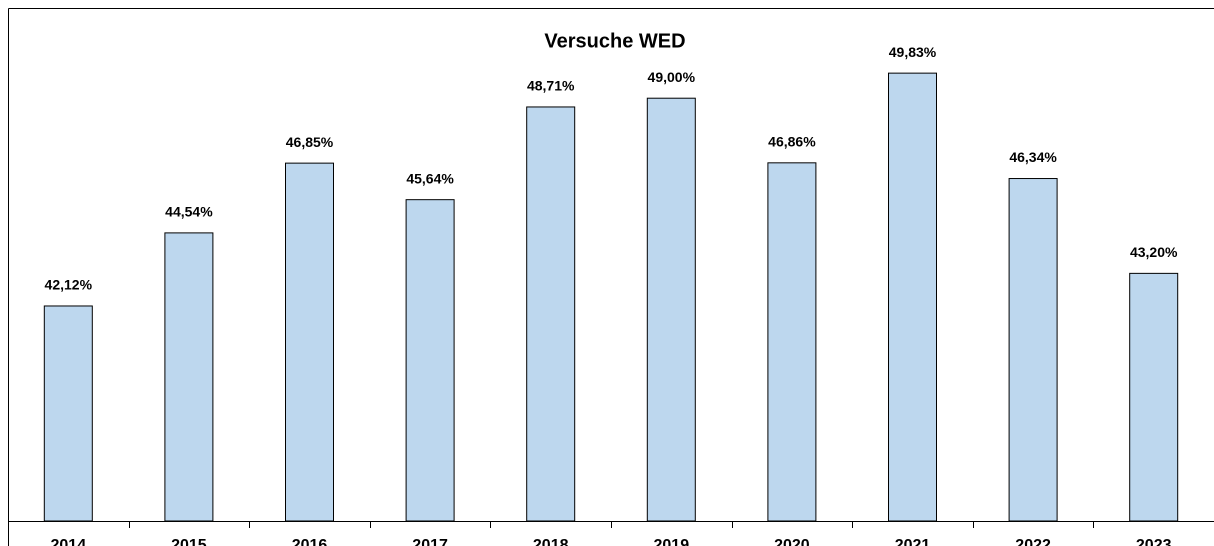  What do you see at coordinates (672, 77) in the screenshot?
I see `data-label: 49,00%` at bounding box center [672, 77].